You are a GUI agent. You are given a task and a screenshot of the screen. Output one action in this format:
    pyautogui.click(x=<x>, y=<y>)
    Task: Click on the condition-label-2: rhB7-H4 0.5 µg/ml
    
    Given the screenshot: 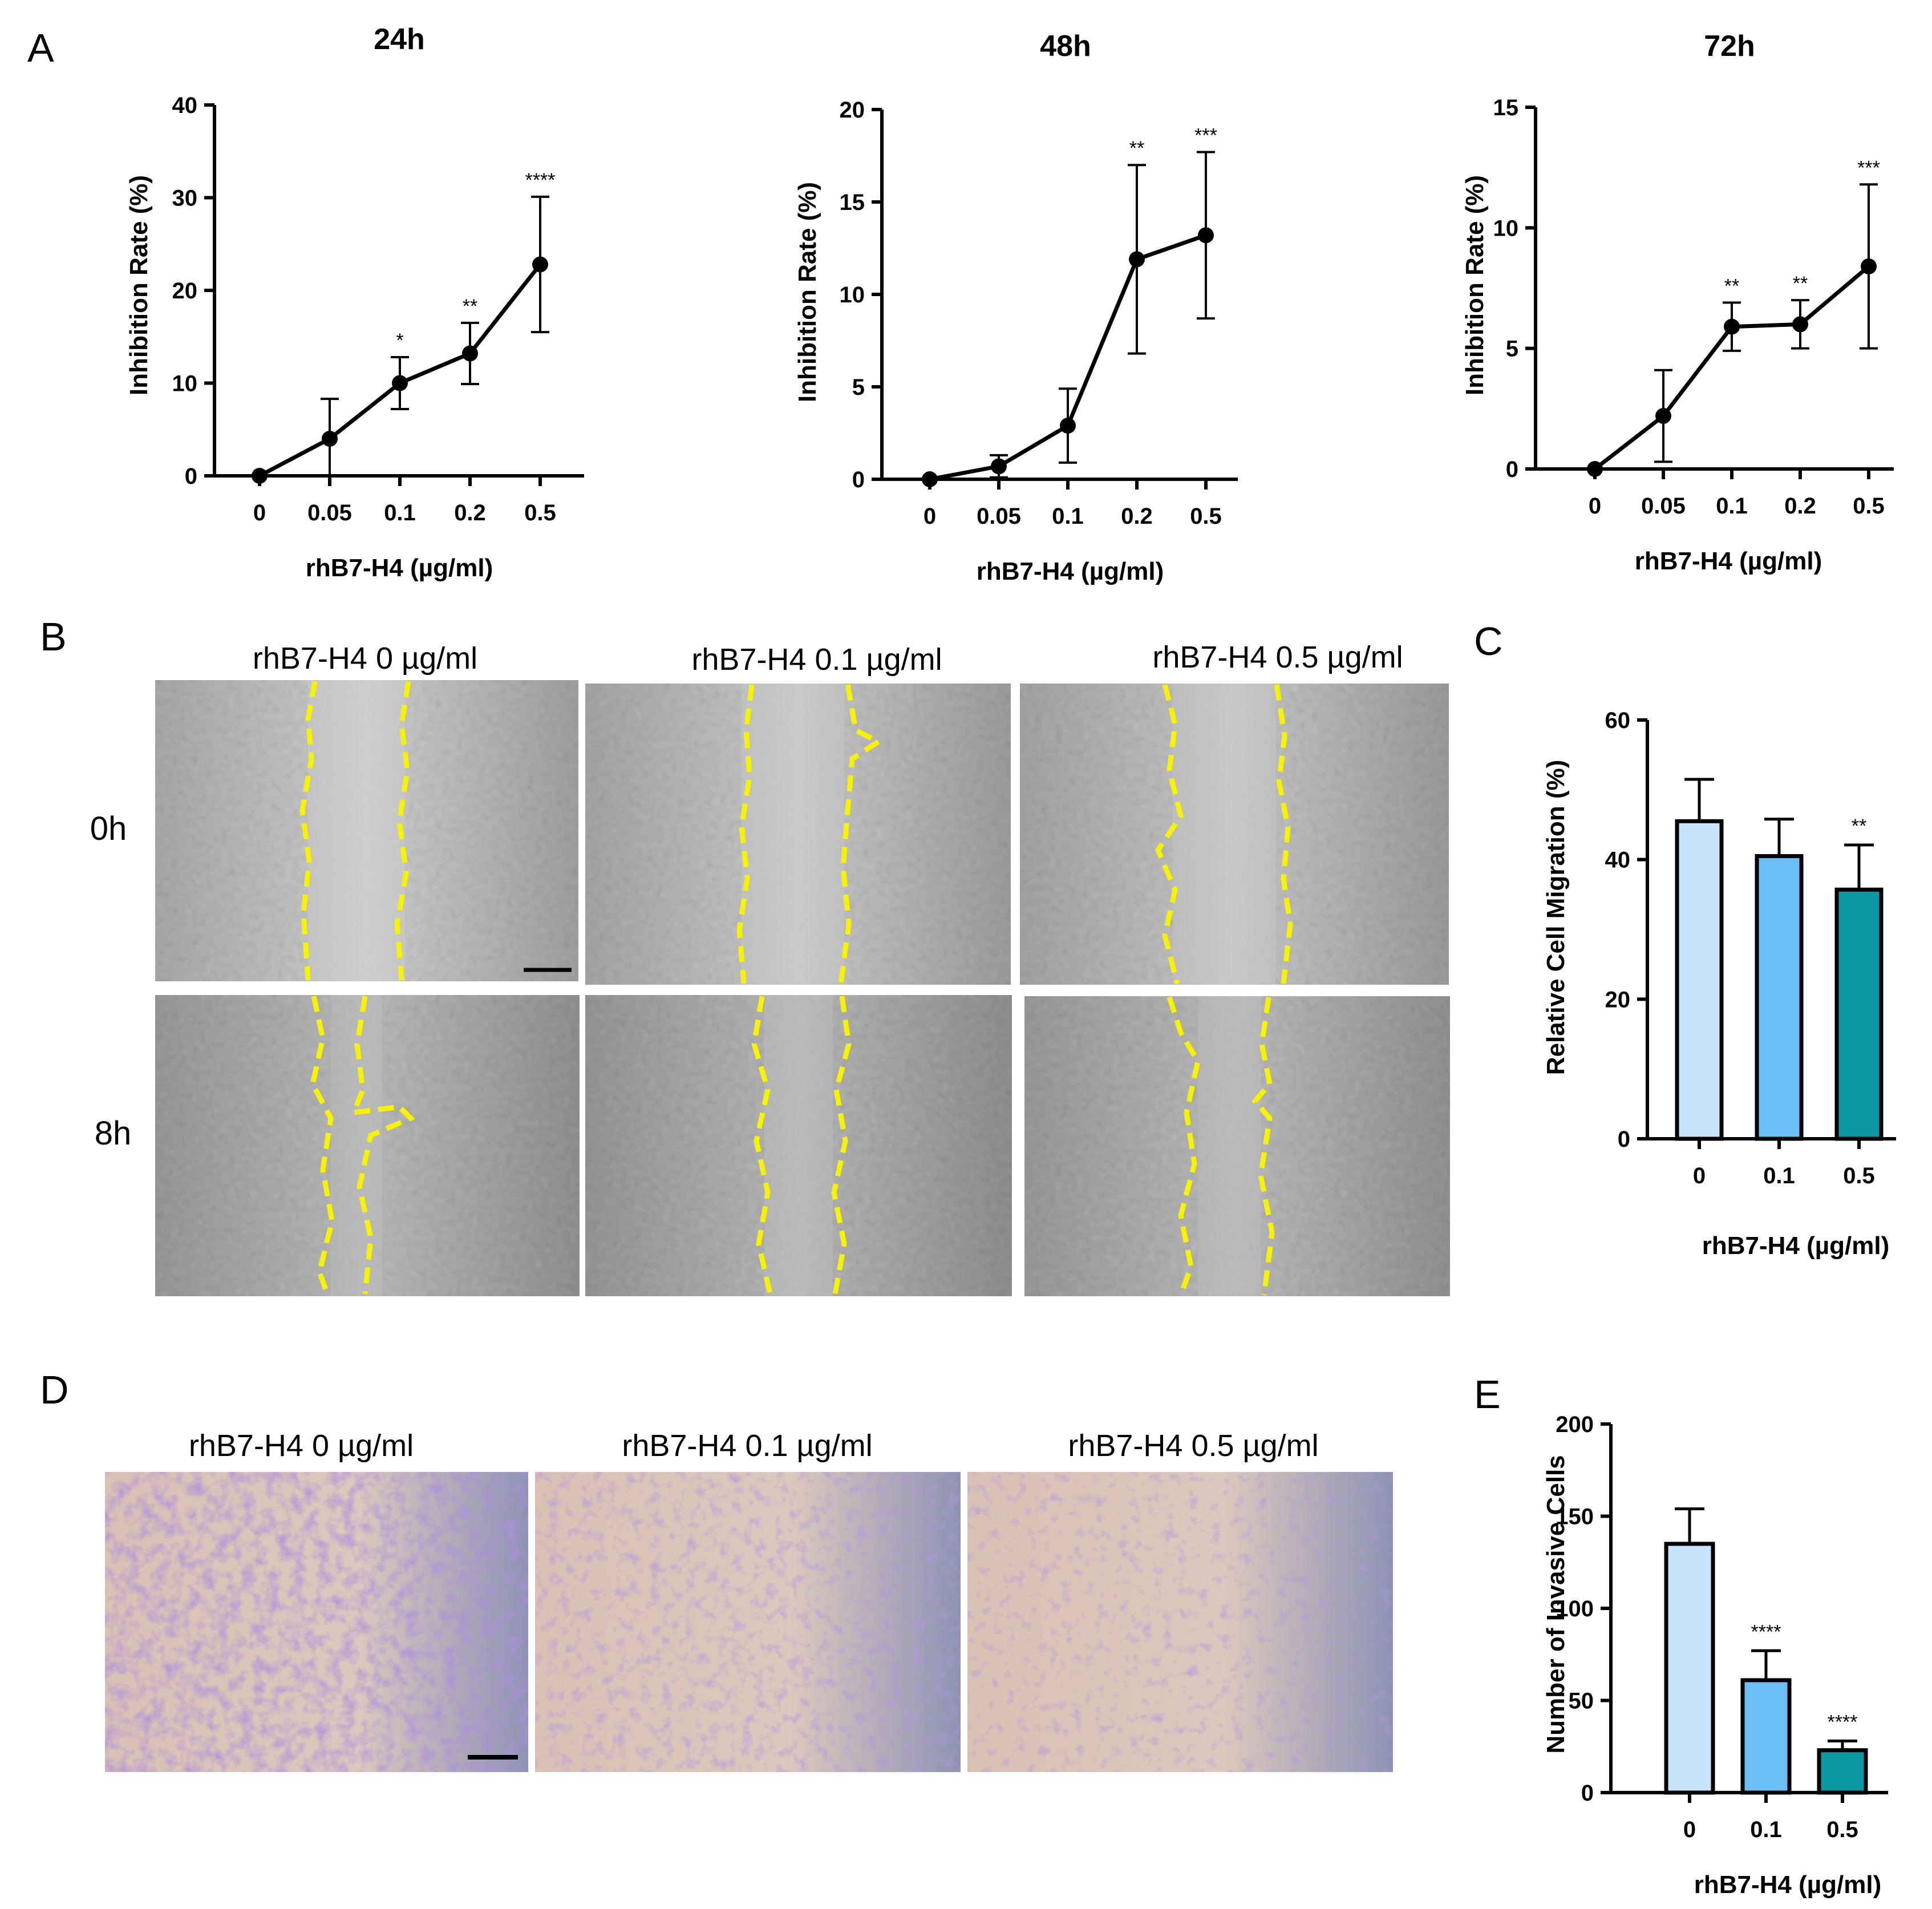 What is the action you would take?
    pyautogui.click(x=1277, y=657)
    